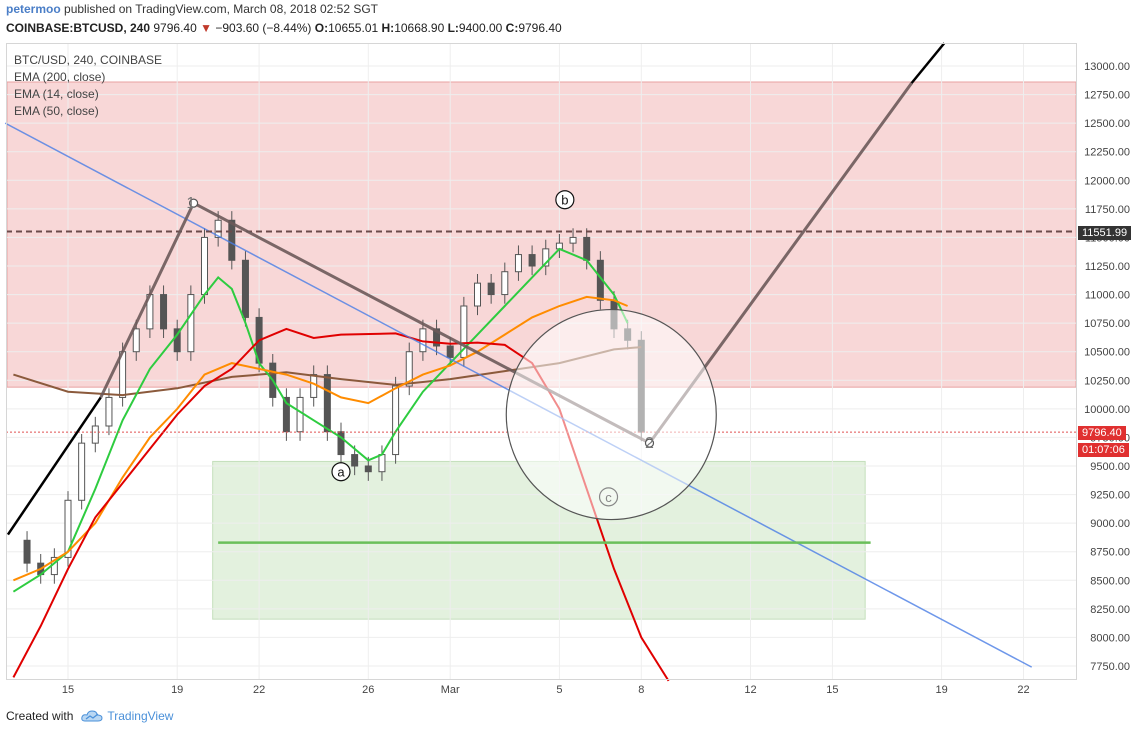 The height and width of the screenshot is (735, 1141). Describe the element at coordinates (1107, 410) in the screenshot. I see `y-tick-label: 10000.00` at that location.